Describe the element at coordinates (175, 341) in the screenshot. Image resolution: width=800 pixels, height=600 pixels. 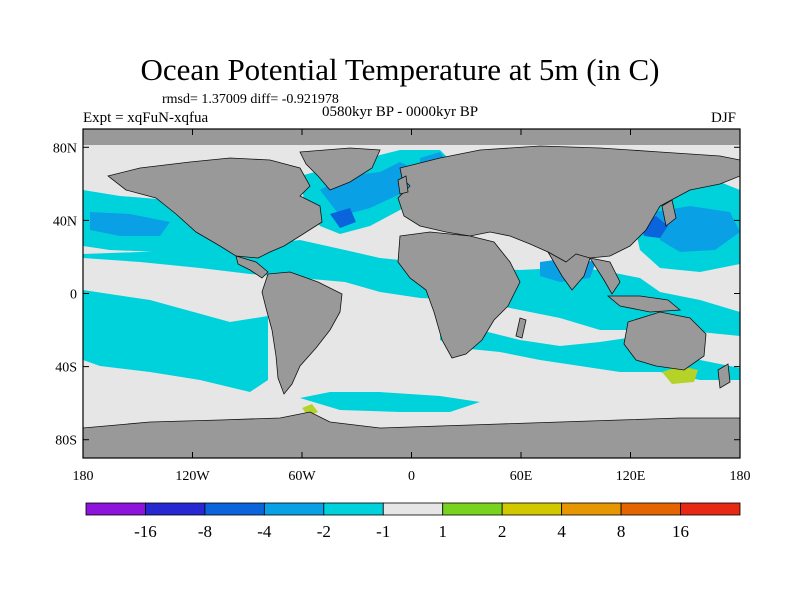
I see `anomaly-region-south-pacific` at that location.